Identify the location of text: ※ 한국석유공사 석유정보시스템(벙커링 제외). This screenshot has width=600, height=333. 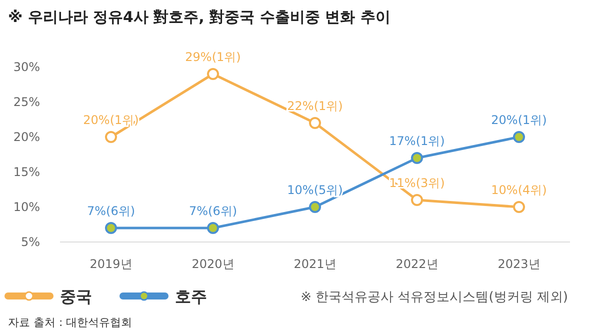
(434, 297).